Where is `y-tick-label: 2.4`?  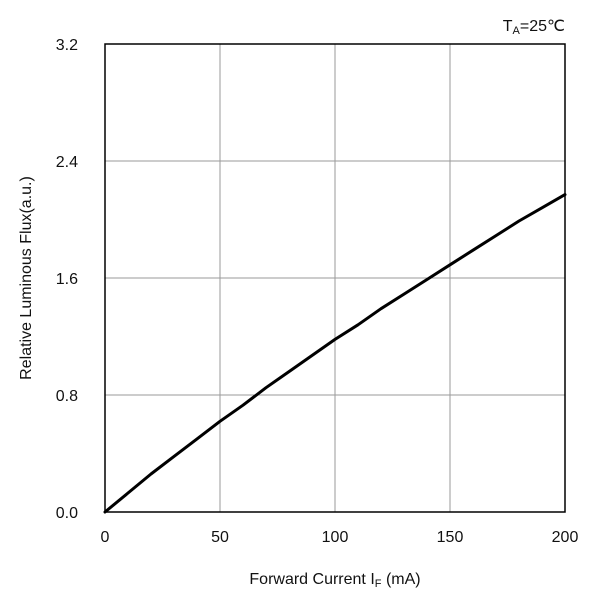
y-tick-label: 2.4 is located at coordinates (67, 162).